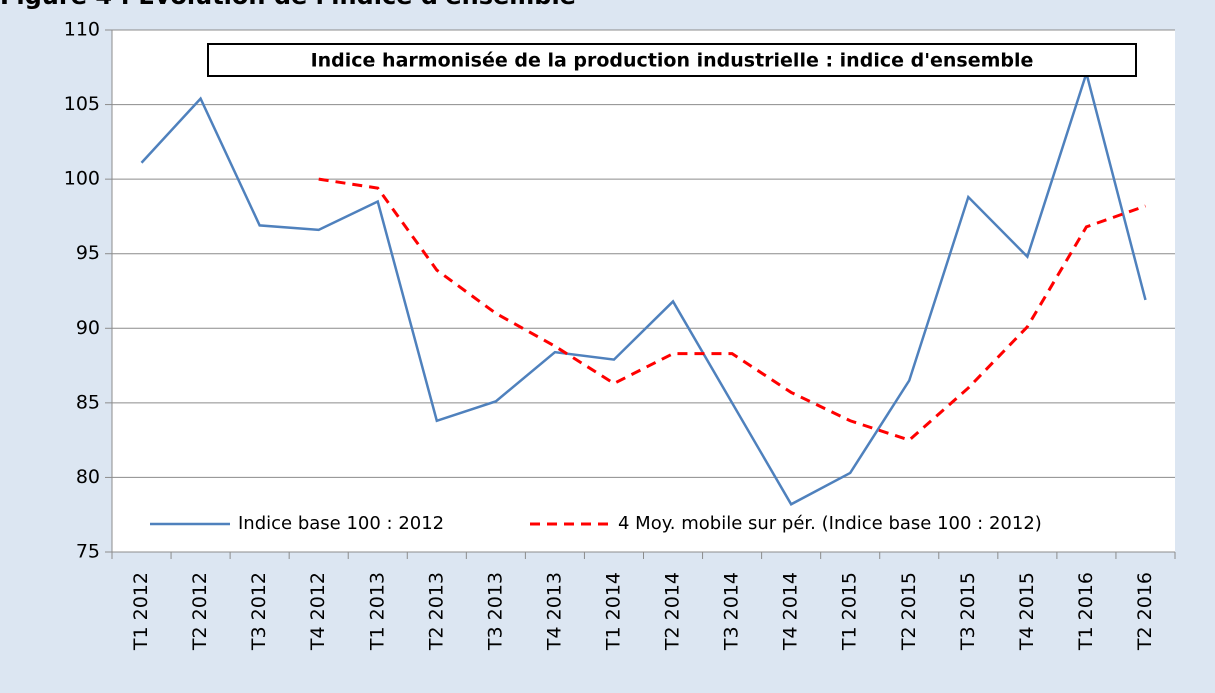 This screenshot has width=1215, height=693. What do you see at coordinates (82, 104) in the screenshot?
I see `y-tick-label: 105` at bounding box center [82, 104].